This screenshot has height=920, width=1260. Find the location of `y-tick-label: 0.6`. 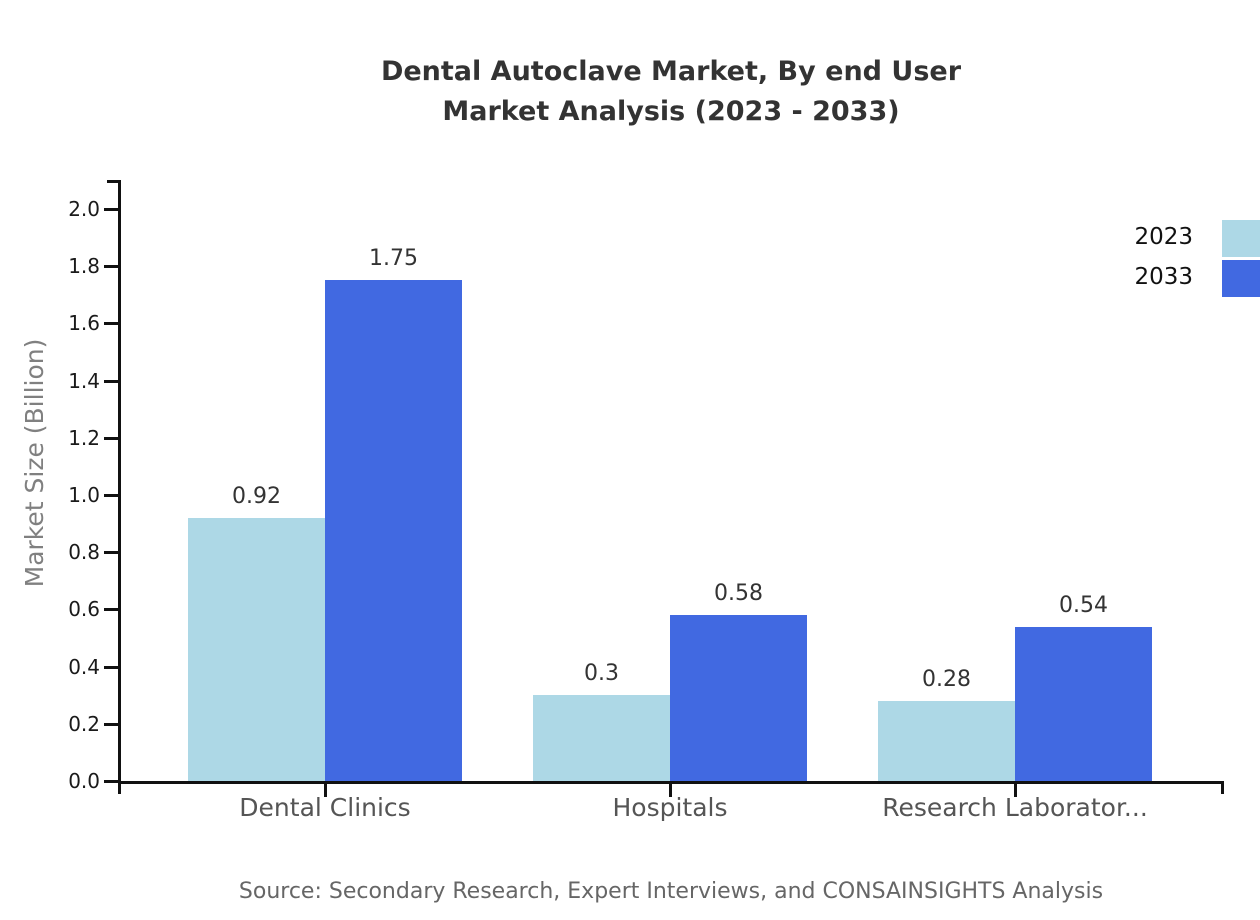

y-tick-label: 0.6 is located at coordinates (84, 609).